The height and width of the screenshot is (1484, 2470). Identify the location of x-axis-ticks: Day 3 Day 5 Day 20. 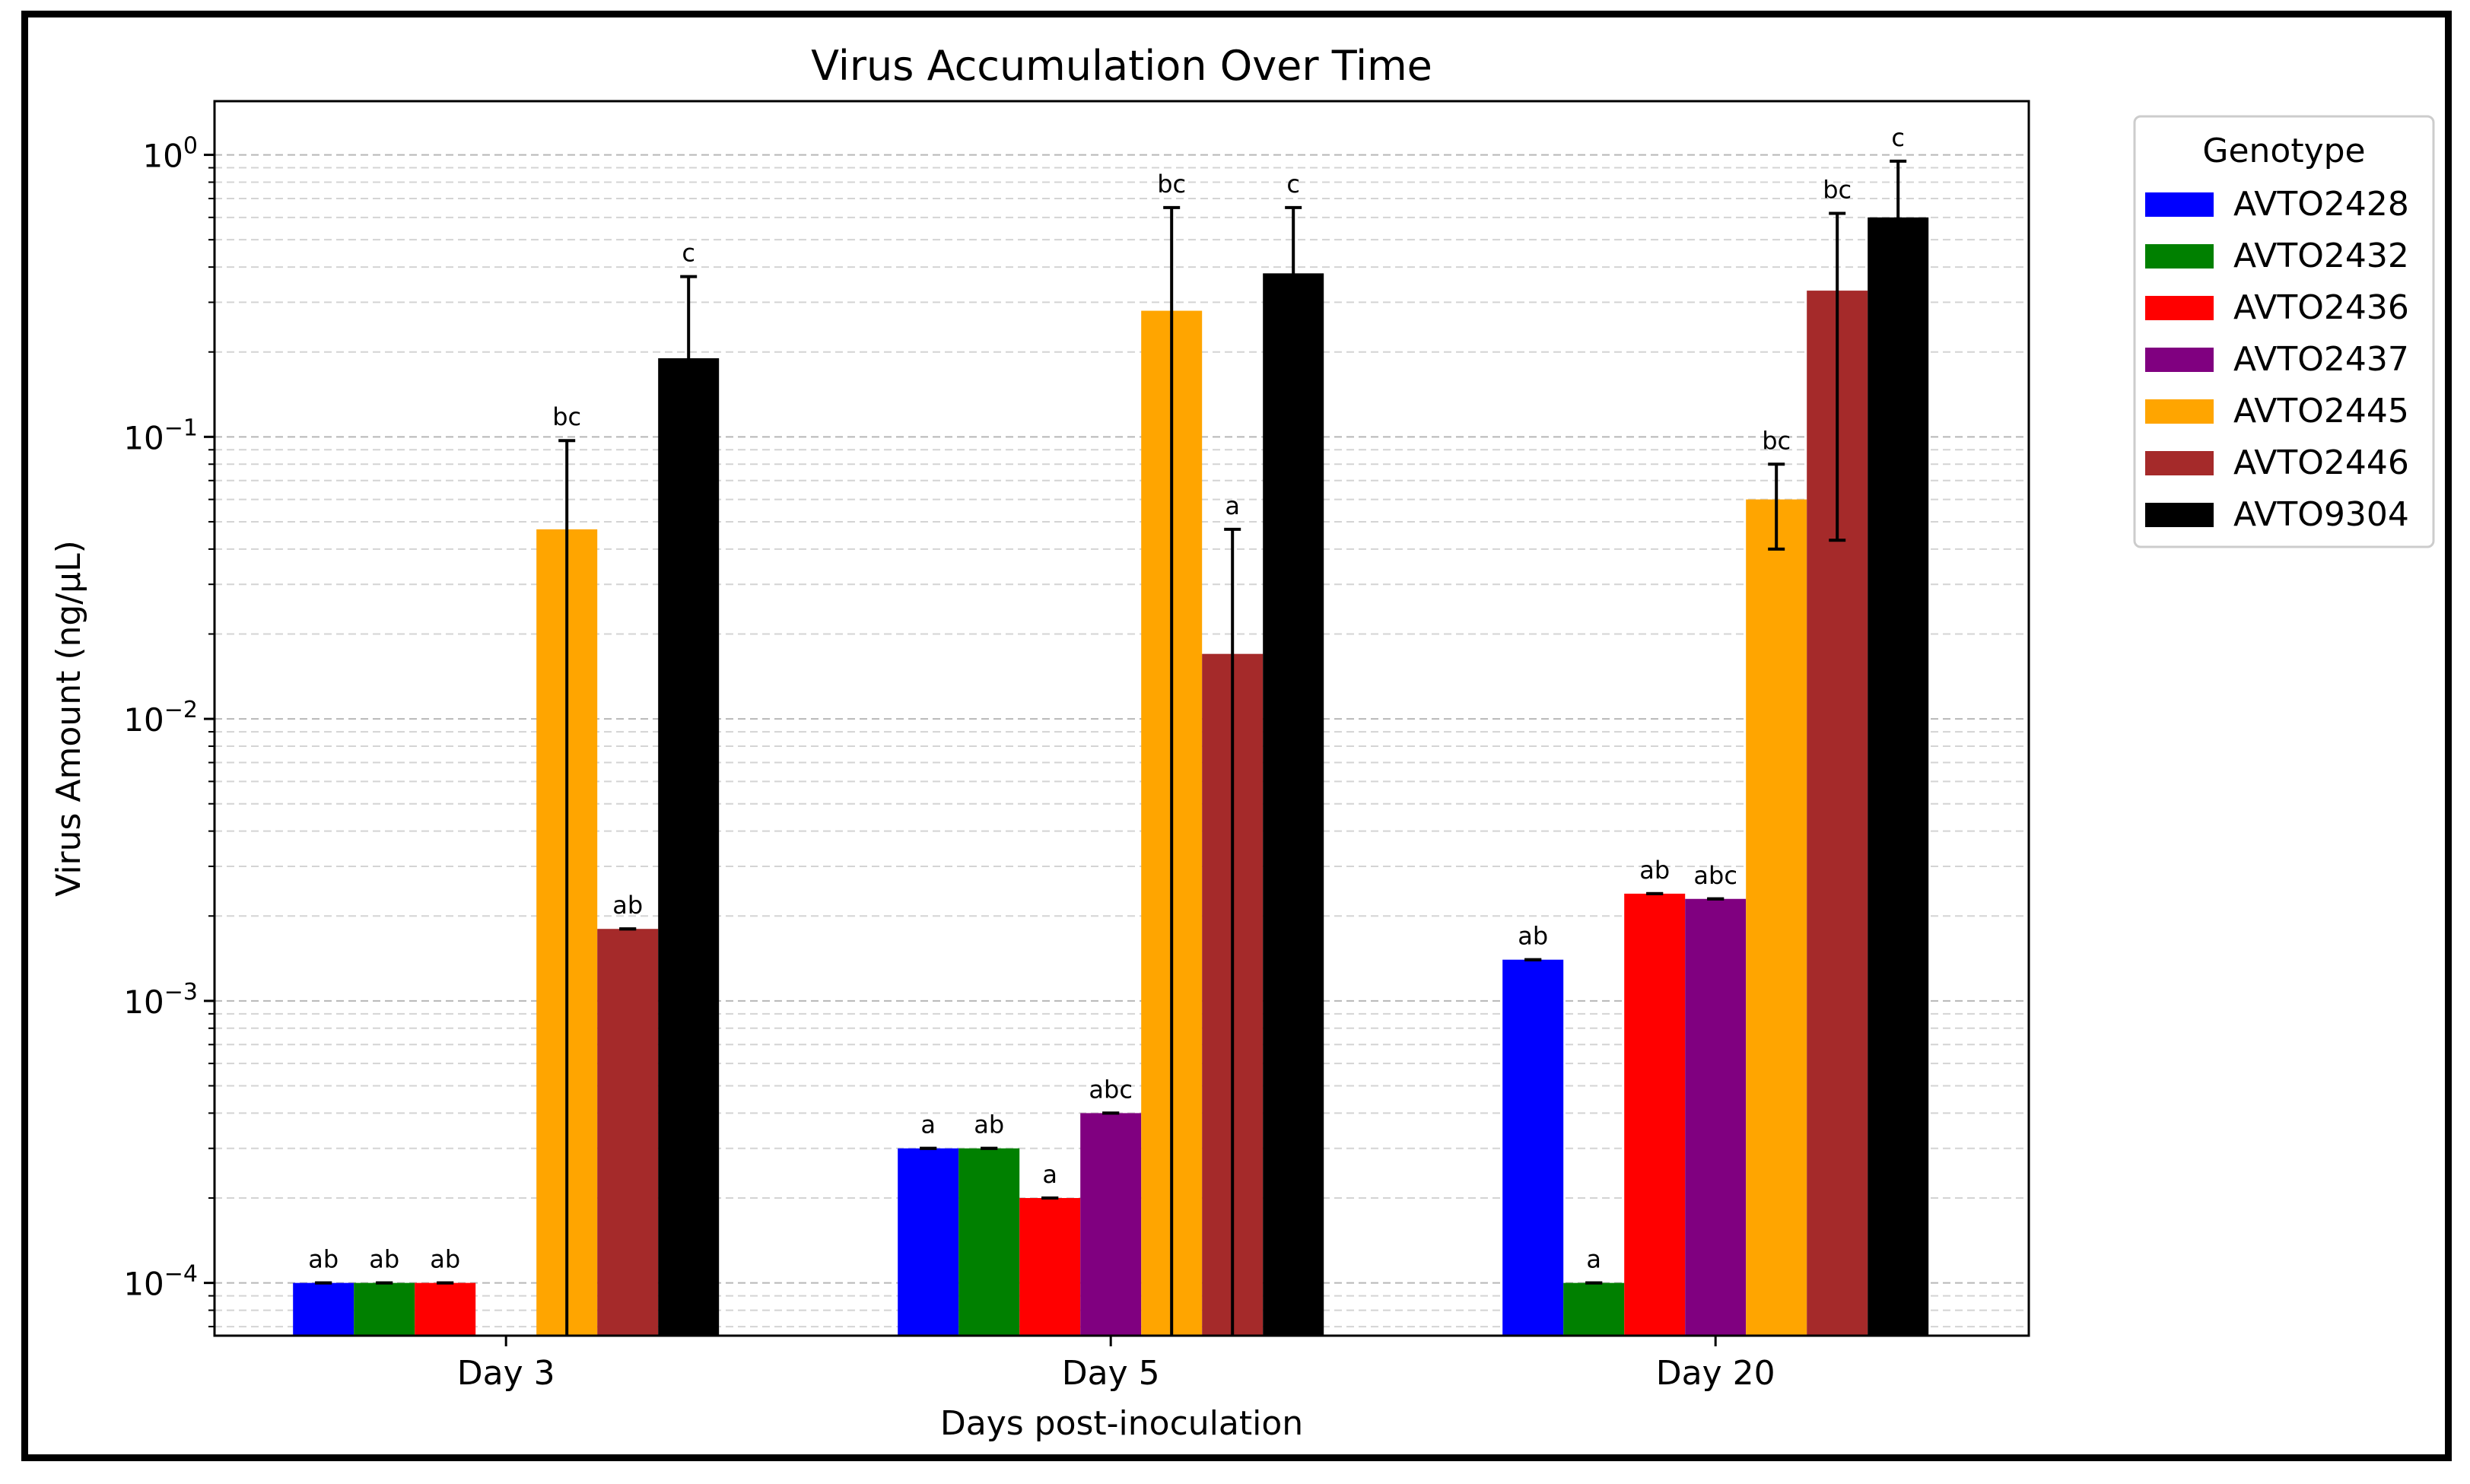
(1116, 1364).